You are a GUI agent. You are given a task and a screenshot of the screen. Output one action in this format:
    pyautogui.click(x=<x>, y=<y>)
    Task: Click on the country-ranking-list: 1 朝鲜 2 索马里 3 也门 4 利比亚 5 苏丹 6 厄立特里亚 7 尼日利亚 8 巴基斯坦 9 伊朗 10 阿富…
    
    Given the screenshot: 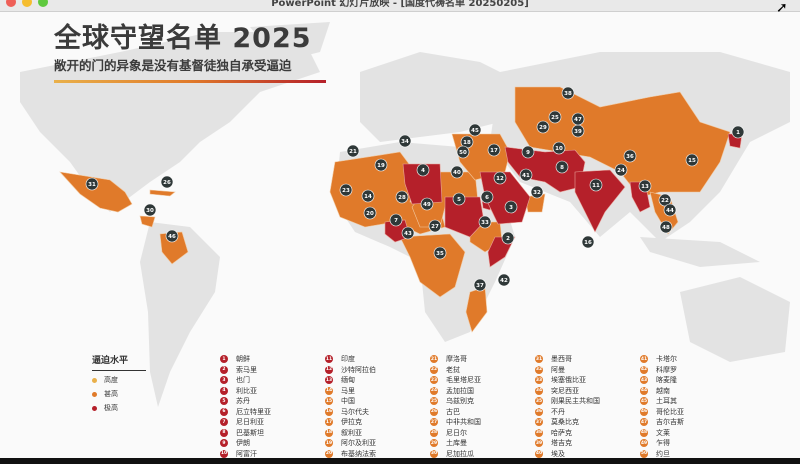 What is the action you would take?
    pyautogui.click(x=482, y=406)
    